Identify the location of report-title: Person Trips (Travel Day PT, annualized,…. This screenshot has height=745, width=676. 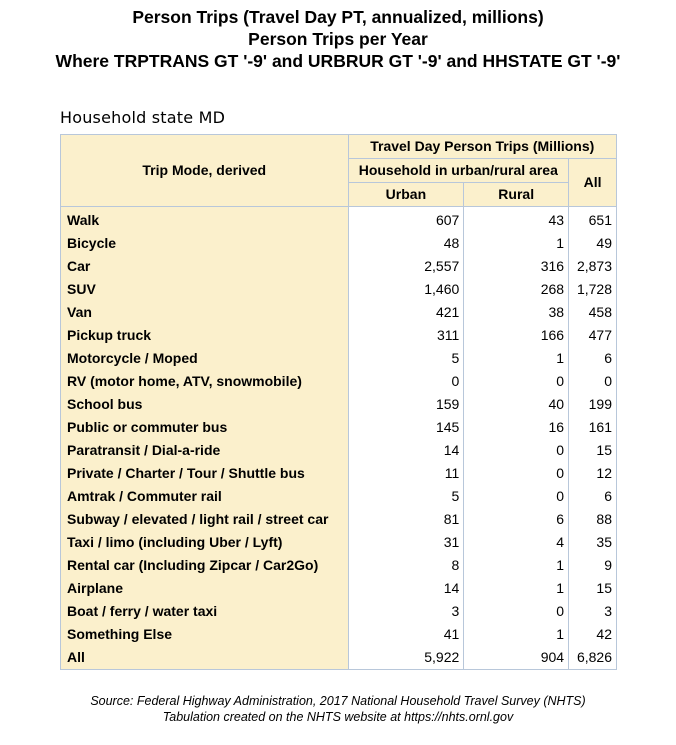
(338, 17).